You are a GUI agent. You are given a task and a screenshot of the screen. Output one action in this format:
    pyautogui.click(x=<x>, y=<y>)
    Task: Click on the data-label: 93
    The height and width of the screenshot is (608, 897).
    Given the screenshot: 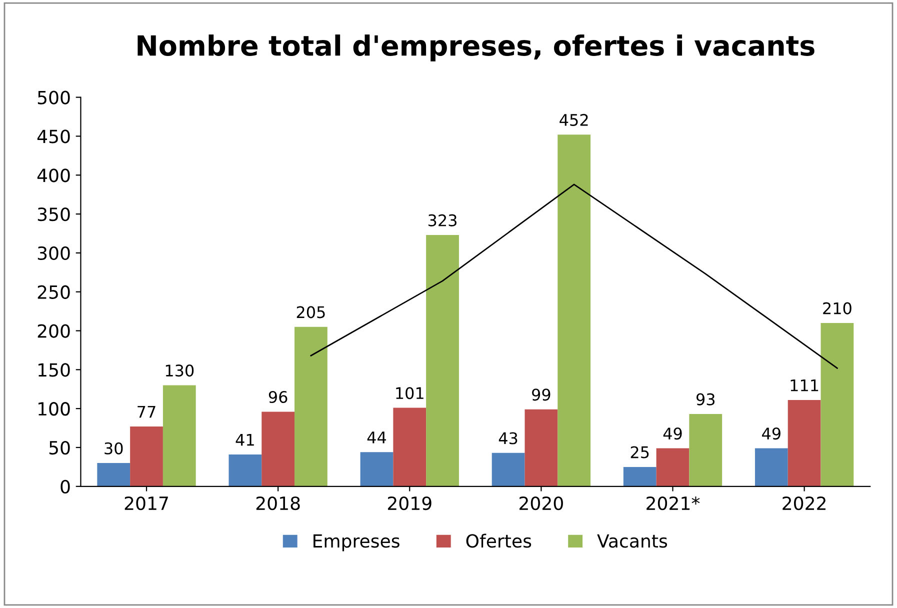 What is the action you would take?
    pyautogui.click(x=705, y=399)
    